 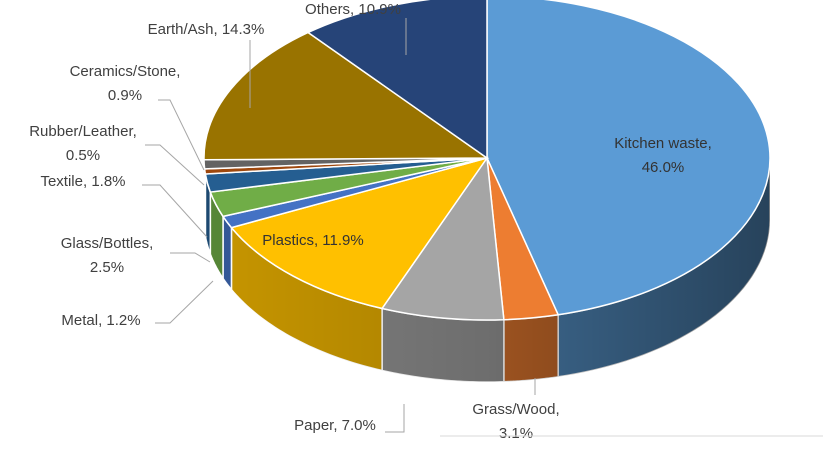 What do you see at coordinates (190, 257) in the screenshot?
I see `leader-glass-bottles` at bounding box center [190, 257].